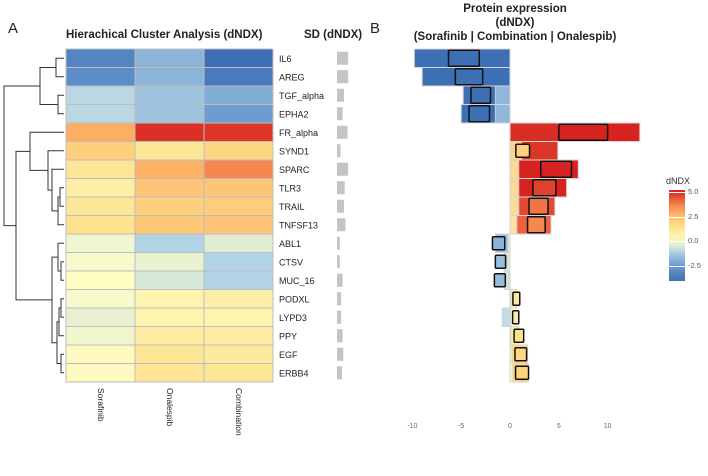 This screenshot has width=708, height=476. What do you see at coordinates (333, 35) in the screenshot?
I see `sd-title: SD (dNDX)` at bounding box center [333, 35].